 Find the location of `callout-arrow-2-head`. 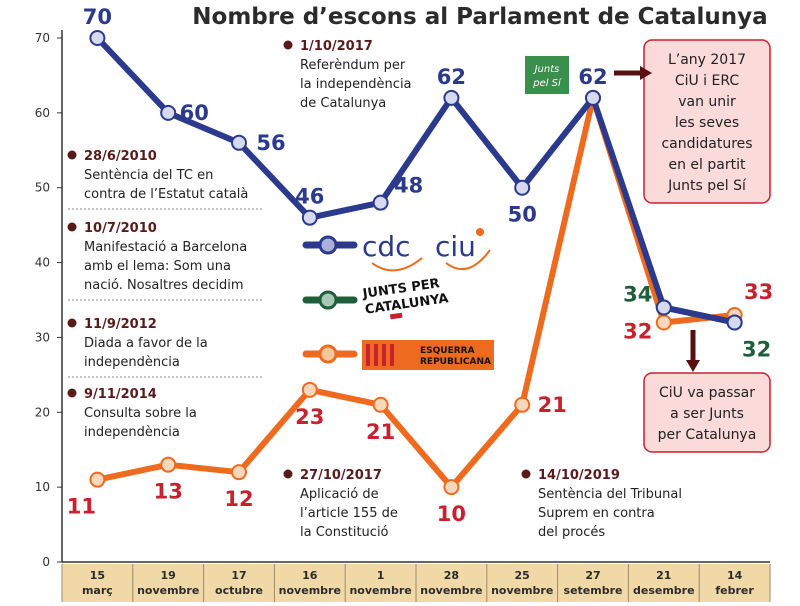

callout-arrow-2-head is located at coordinates (693, 366).